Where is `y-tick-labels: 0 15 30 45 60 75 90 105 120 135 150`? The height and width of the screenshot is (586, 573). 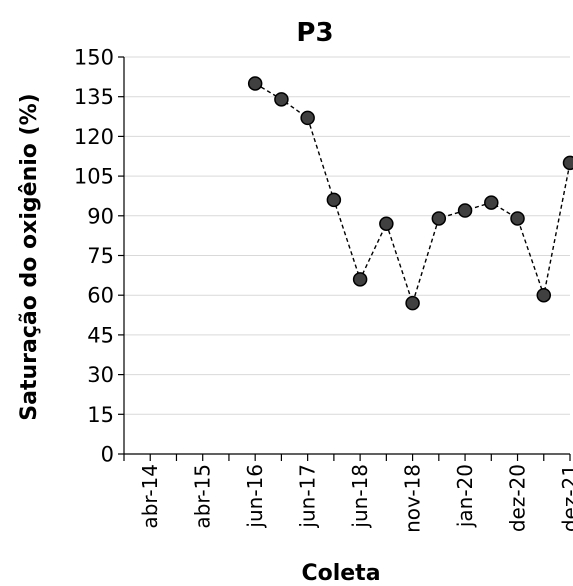 y-tick-labels: 0 15 30 45 60 75 90 105 120 135 150 is located at coordinates (94, 256).